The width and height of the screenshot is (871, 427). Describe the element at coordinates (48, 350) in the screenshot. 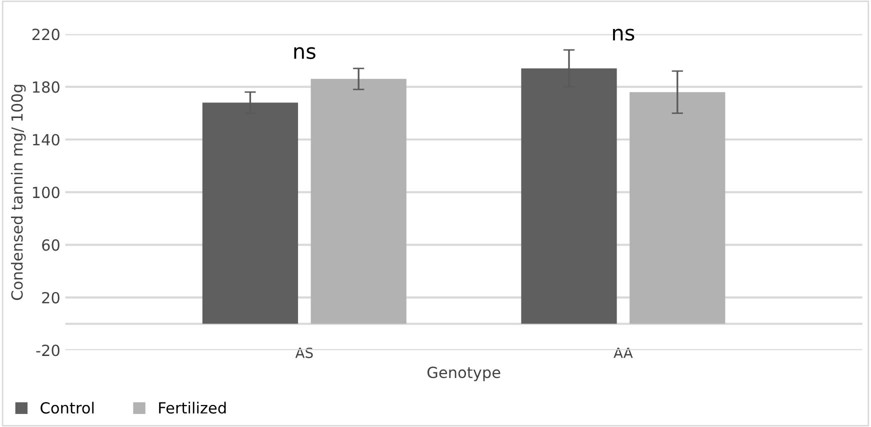

I see `y-tick-label: -20` at that location.